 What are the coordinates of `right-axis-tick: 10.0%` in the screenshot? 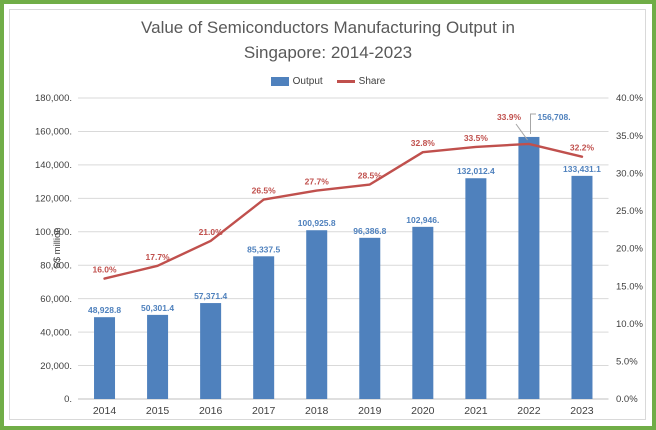 It's located at (629, 324).